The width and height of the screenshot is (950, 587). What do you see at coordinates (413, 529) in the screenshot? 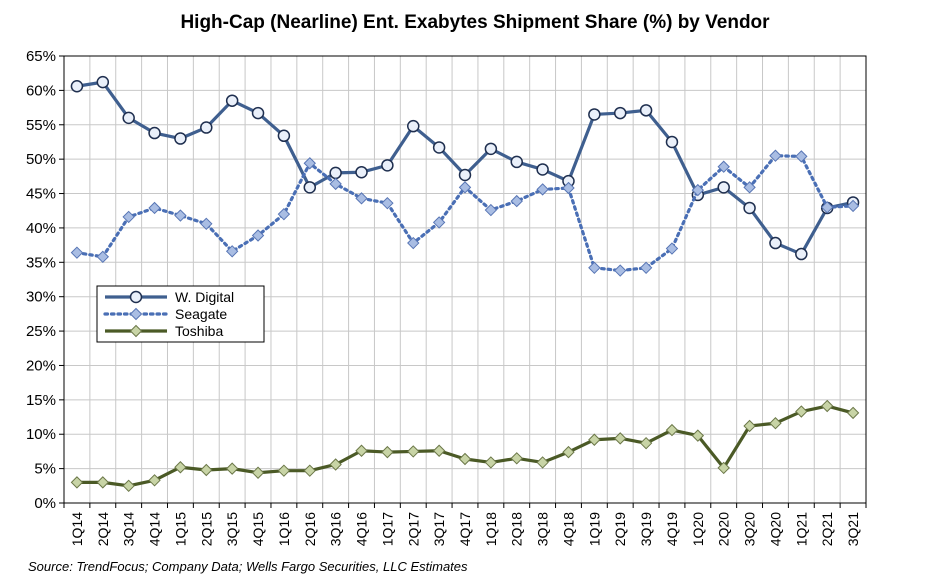
I see `x-tick-label: 2Q17` at bounding box center [413, 529].